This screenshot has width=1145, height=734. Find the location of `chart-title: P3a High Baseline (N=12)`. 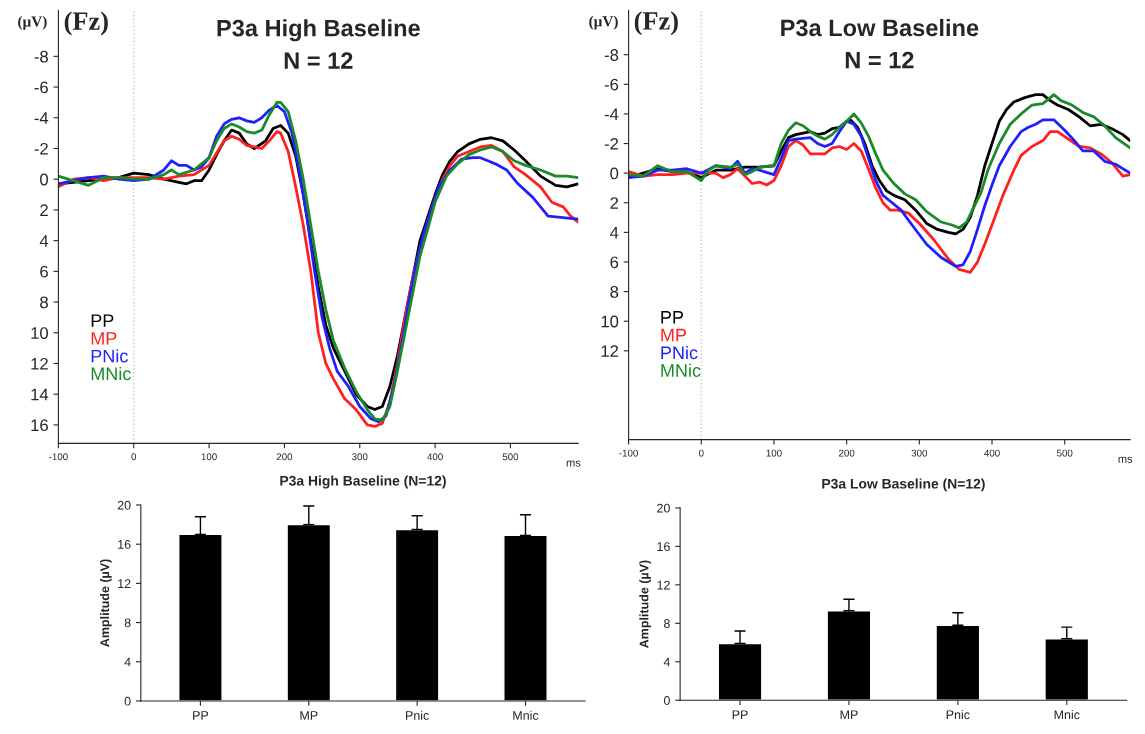

chart-title: P3a High Baseline (N=12) is located at coordinates (363, 482).